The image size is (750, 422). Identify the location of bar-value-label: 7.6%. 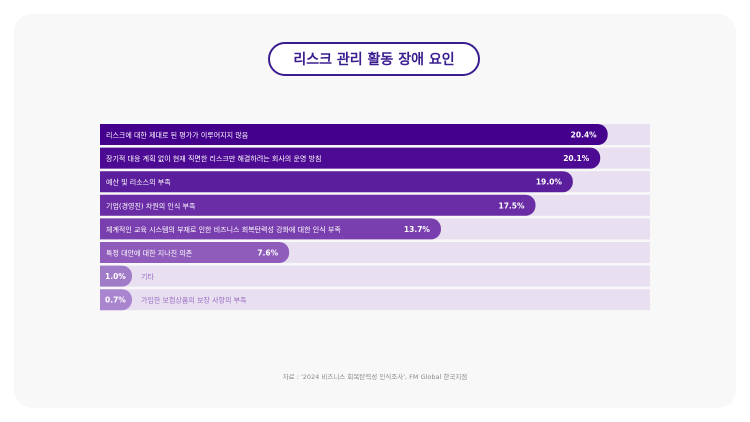
(267, 253).